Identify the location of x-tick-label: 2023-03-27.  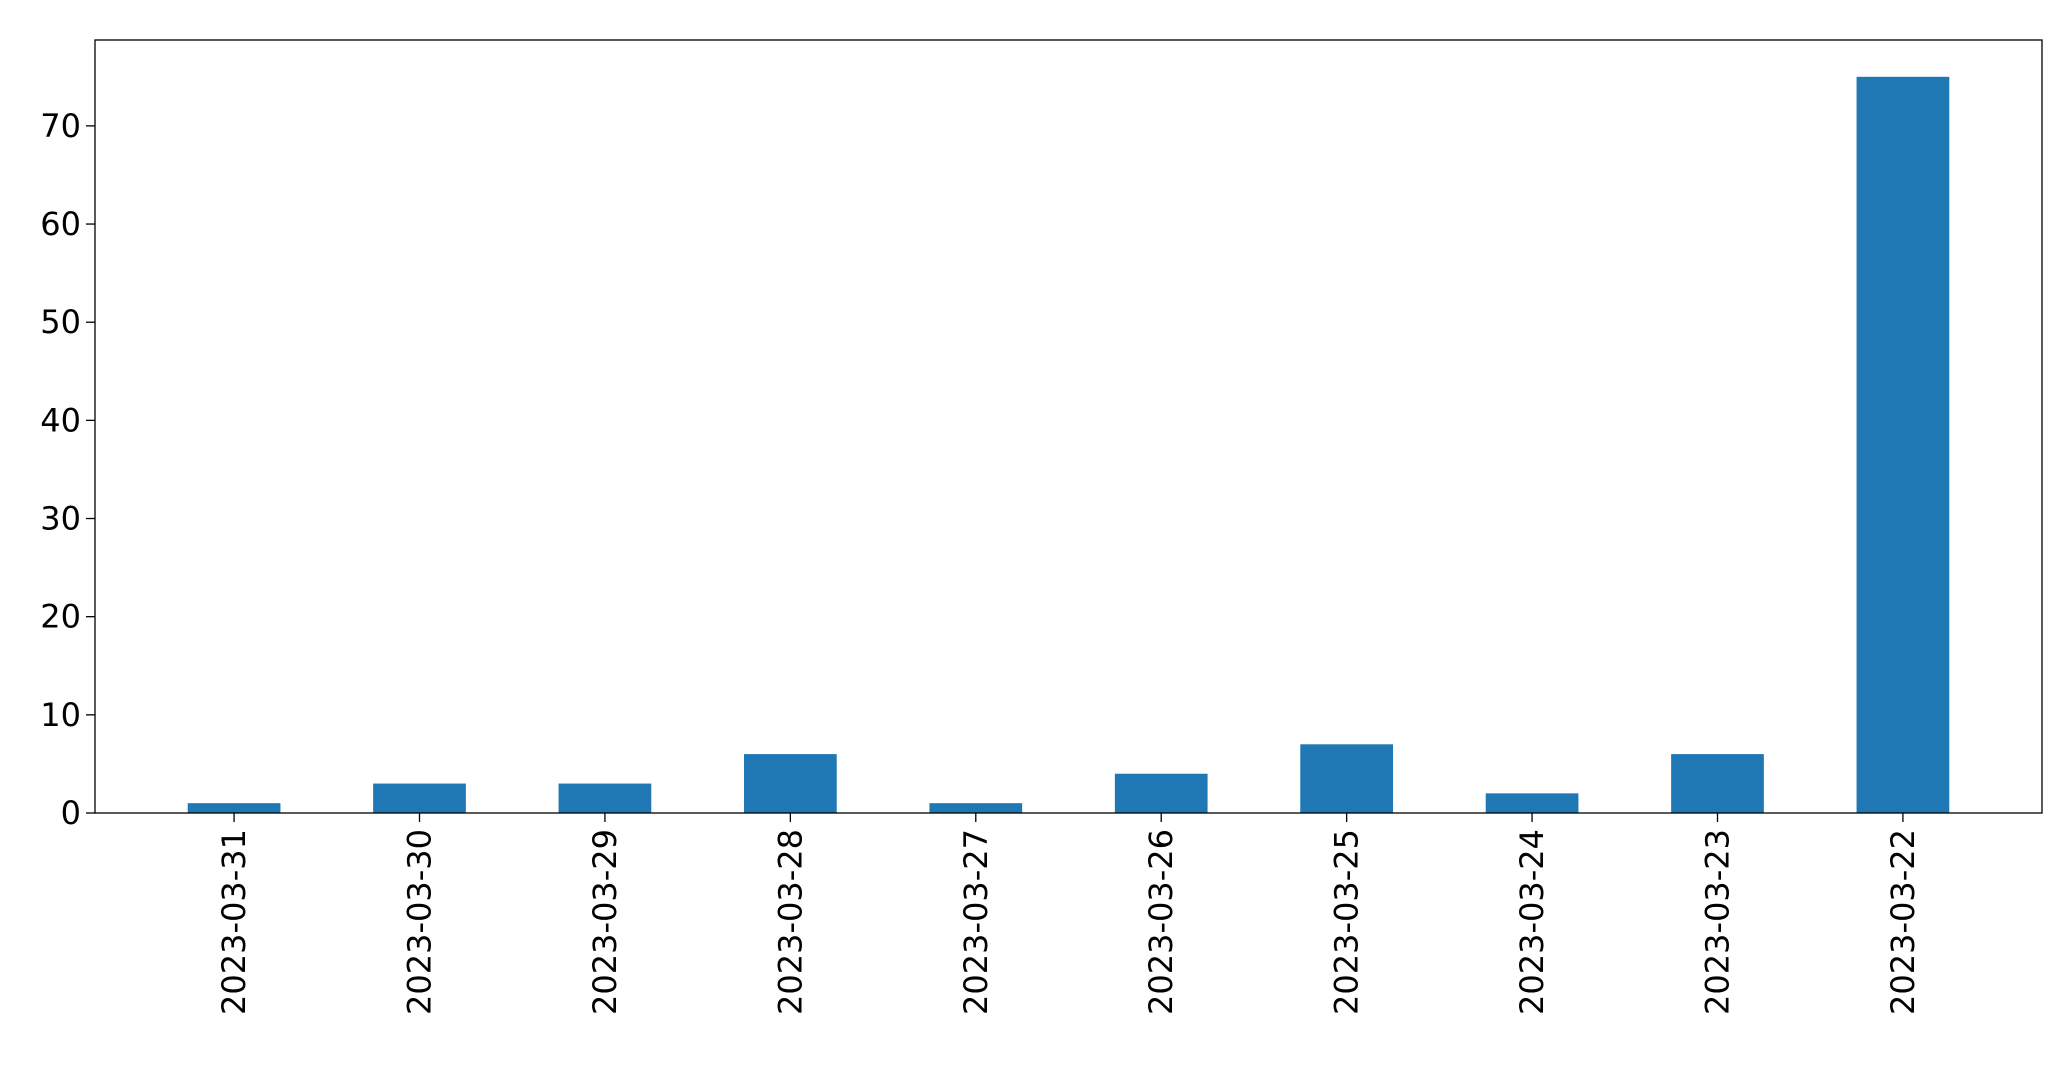
(976, 922).